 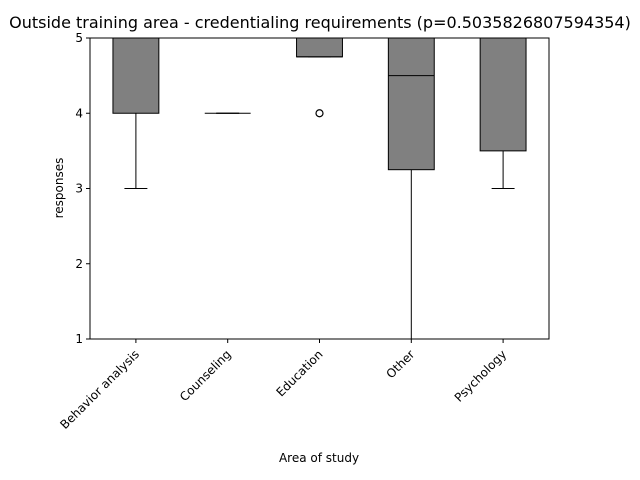 I want to click on x-axis-label: Area of study, so click(x=319, y=458).